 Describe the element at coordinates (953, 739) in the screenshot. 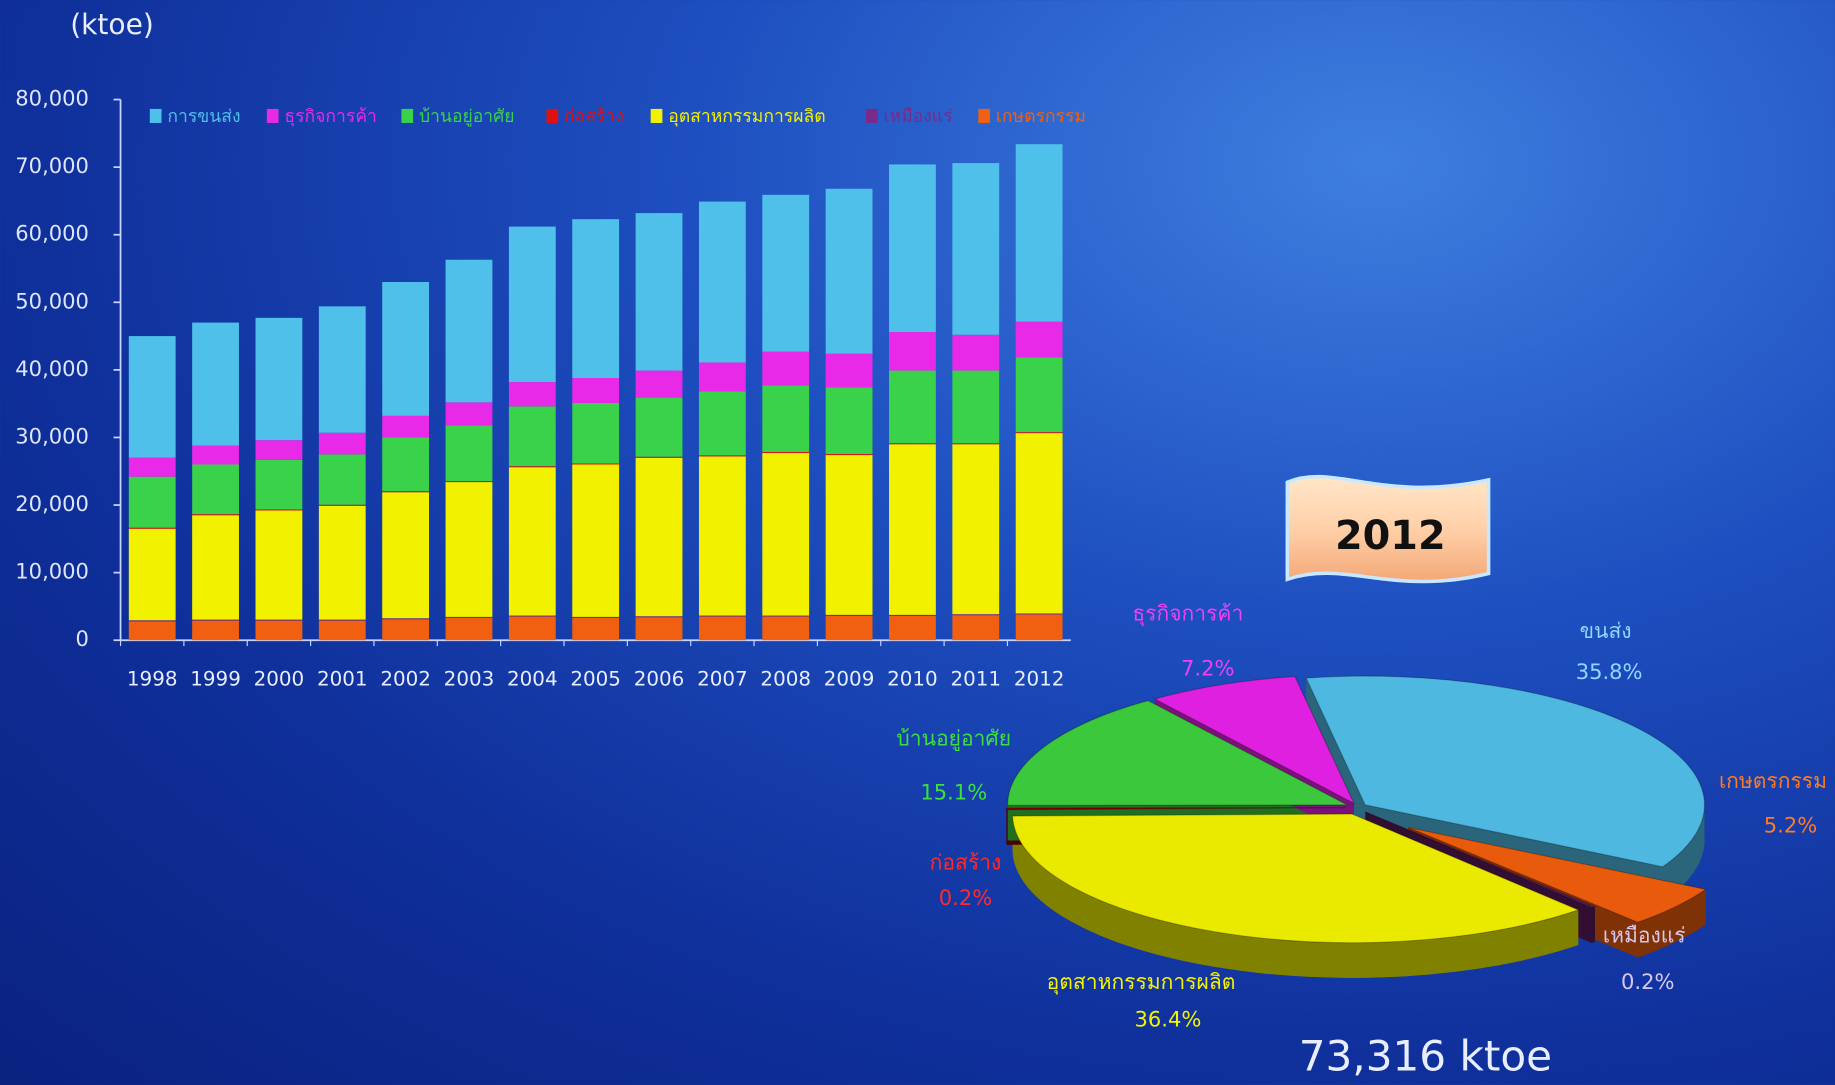

I see `pie-category-label: บ้านอยู่อาศัย` at that location.